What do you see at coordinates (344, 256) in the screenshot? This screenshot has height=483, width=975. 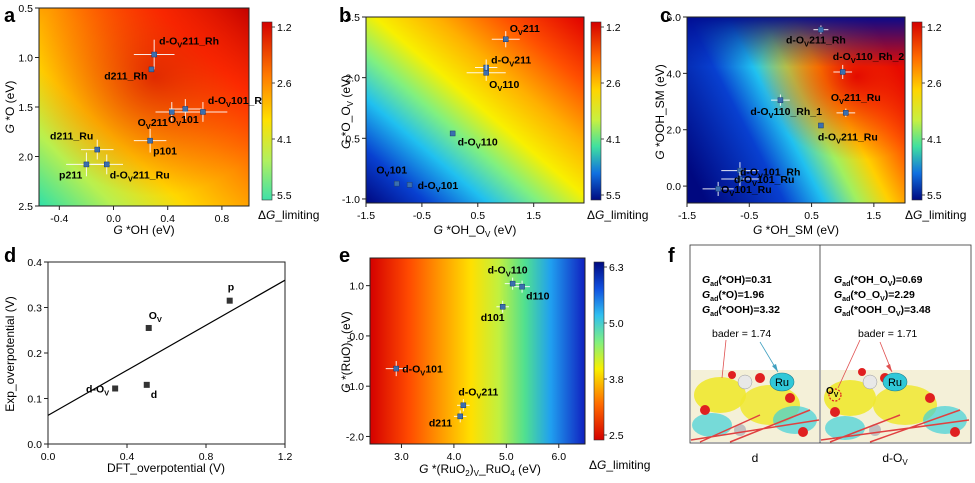 I see `panel-e-label: e` at bounding box center [344, 256].